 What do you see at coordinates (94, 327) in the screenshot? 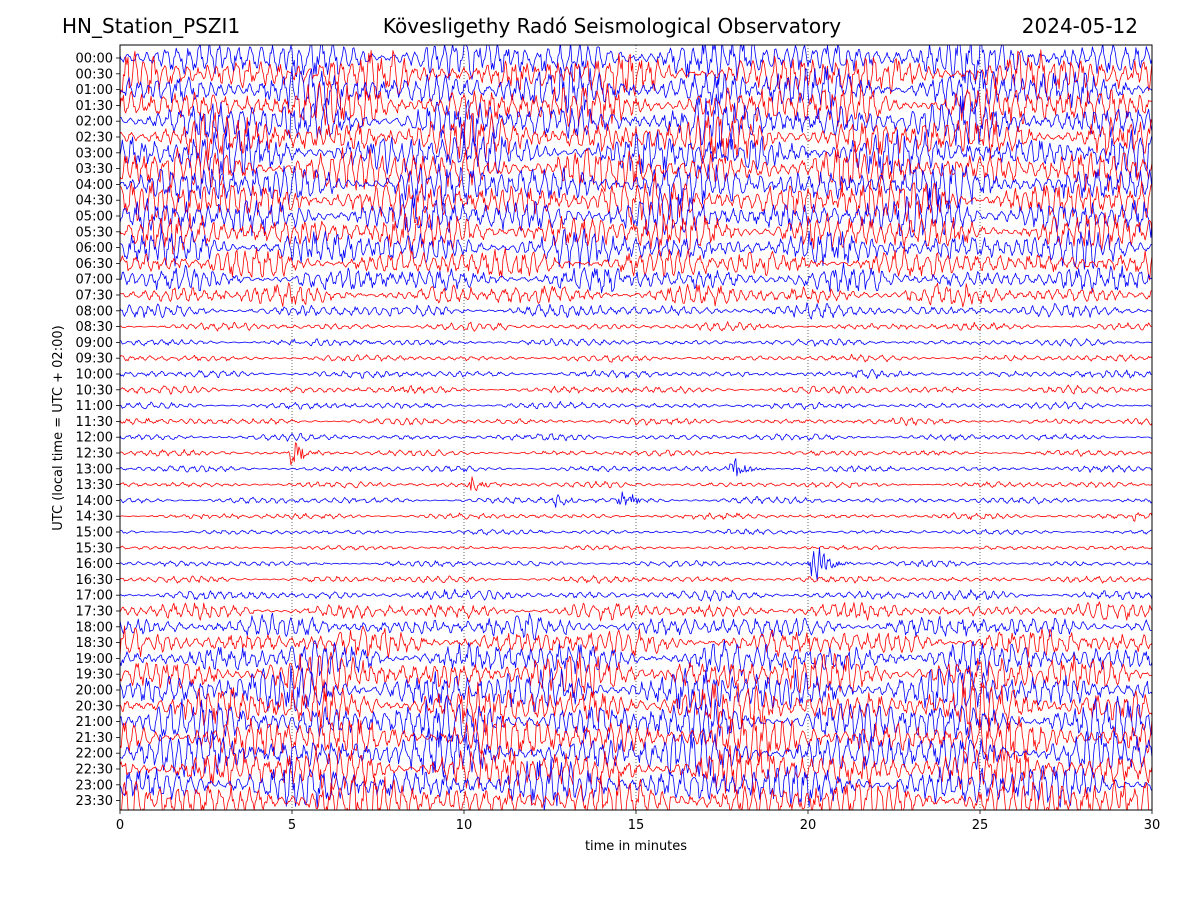
I see `y-tick-label: 08:30` at bounding box center [94, 327].